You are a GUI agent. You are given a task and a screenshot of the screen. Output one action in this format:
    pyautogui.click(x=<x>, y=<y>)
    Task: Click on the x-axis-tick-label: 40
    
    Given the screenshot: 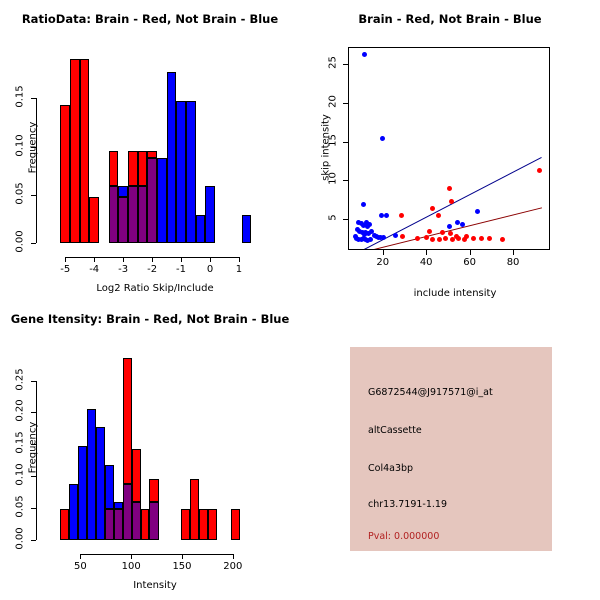 What is the action you would take?
    pyautogui.click(x=426, y=262)
    